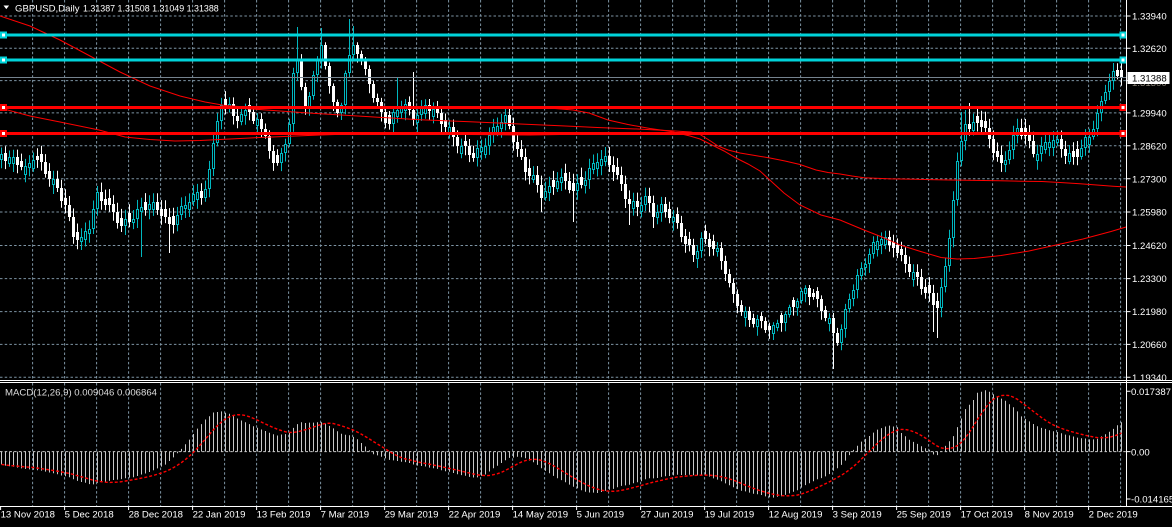 This screenshot has width=1172, height=527. What do you see at coordinates (1151, 500) in the screenshot?
I see `svg-text: -0.014165` at bounding box center [1151, 500].